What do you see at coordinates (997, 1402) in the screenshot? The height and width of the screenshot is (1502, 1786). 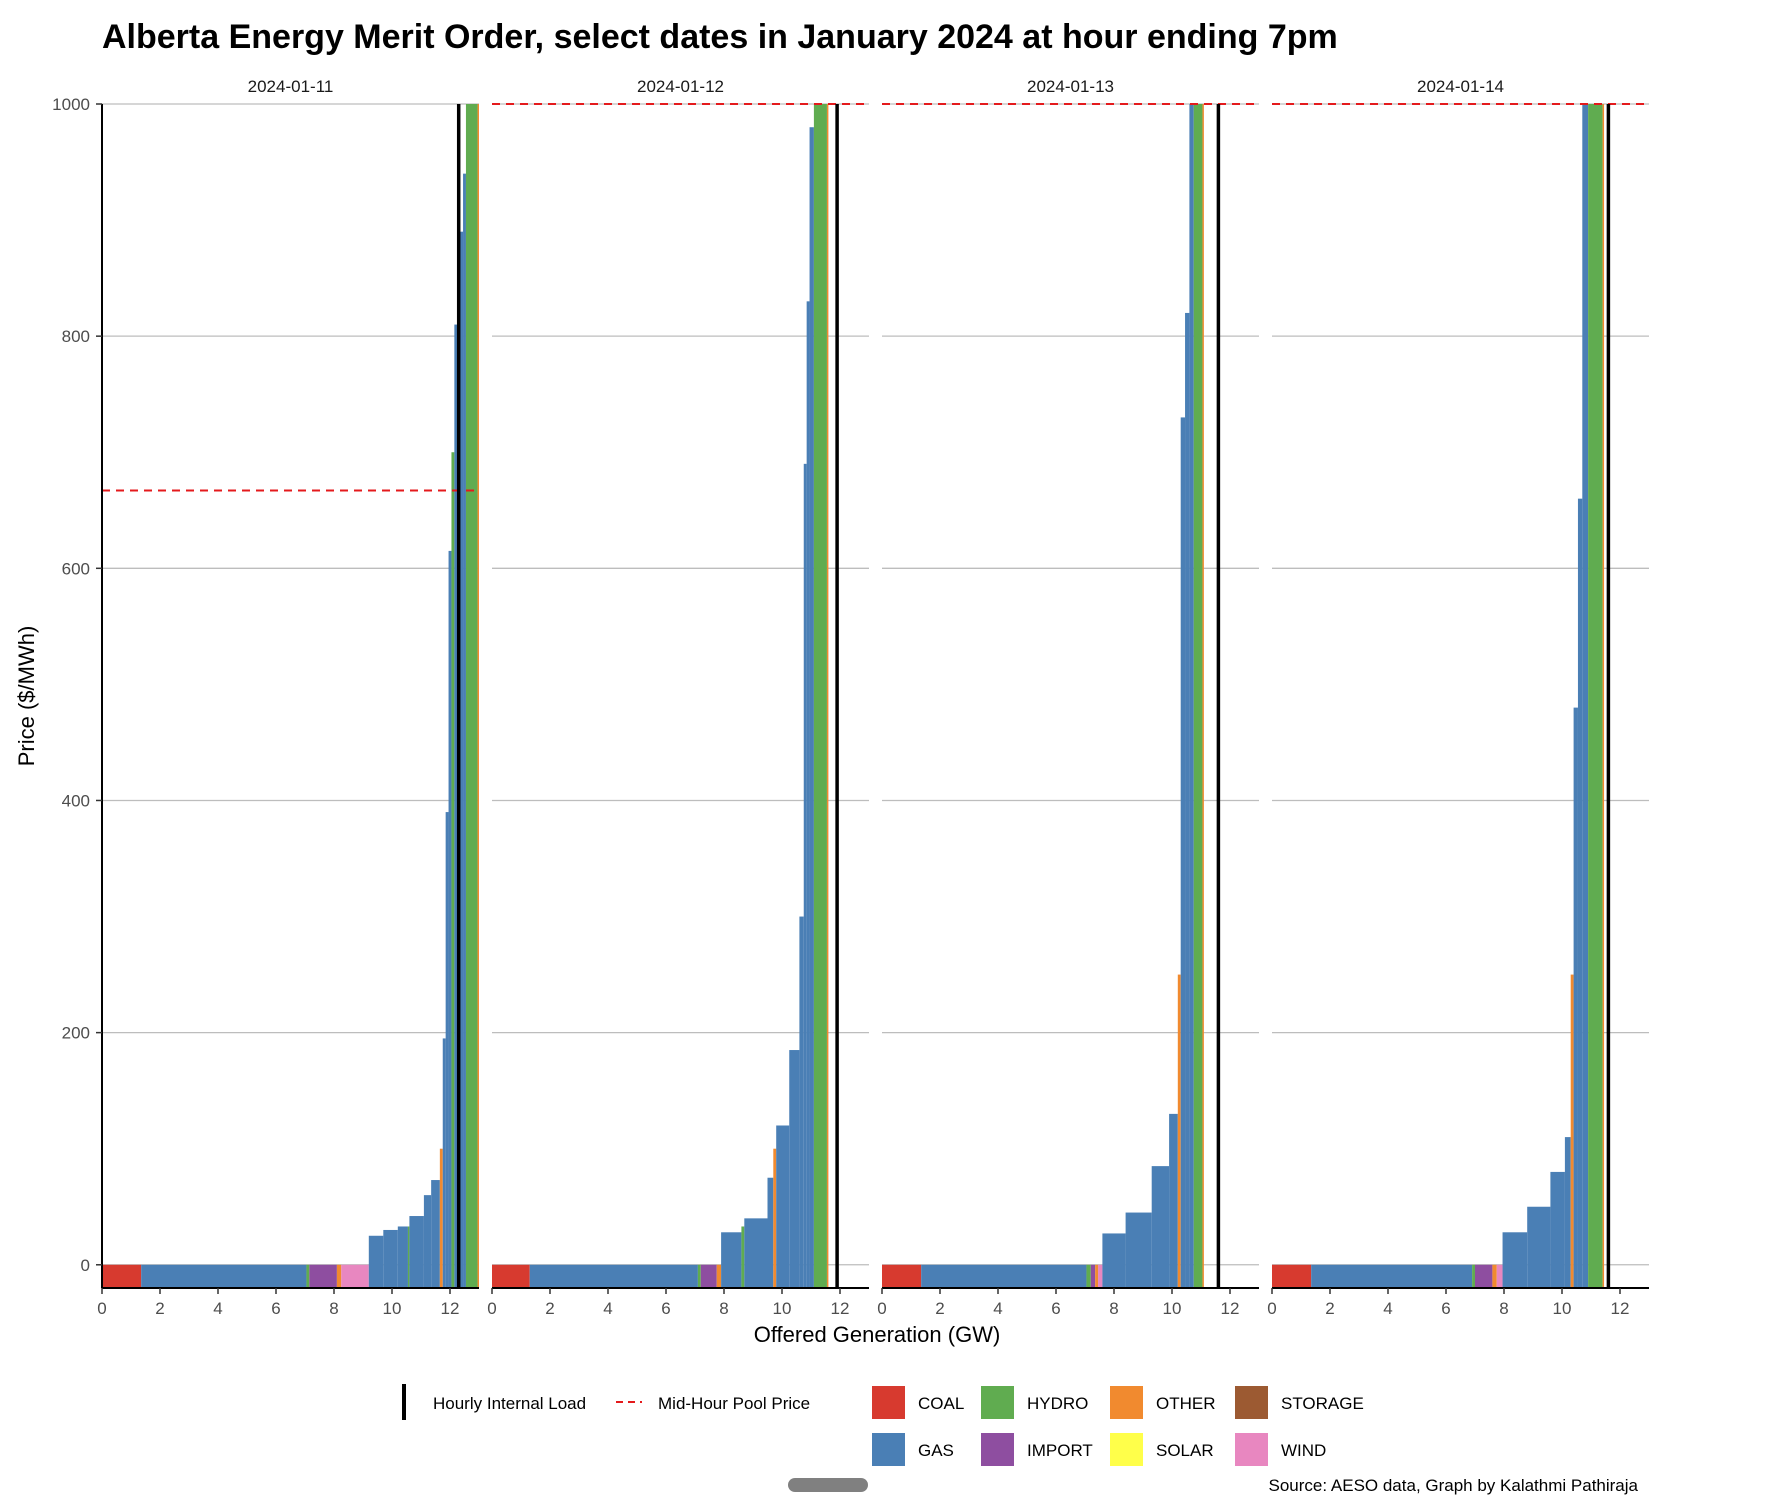 I see `legend-swatch-hydro` at bounding box center [997, 1402].